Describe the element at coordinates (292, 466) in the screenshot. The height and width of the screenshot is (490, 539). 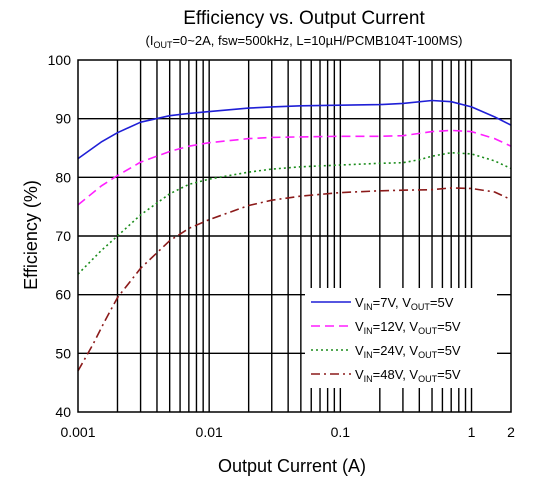
I see `x-axis-label: Output Current (A)` at that location.